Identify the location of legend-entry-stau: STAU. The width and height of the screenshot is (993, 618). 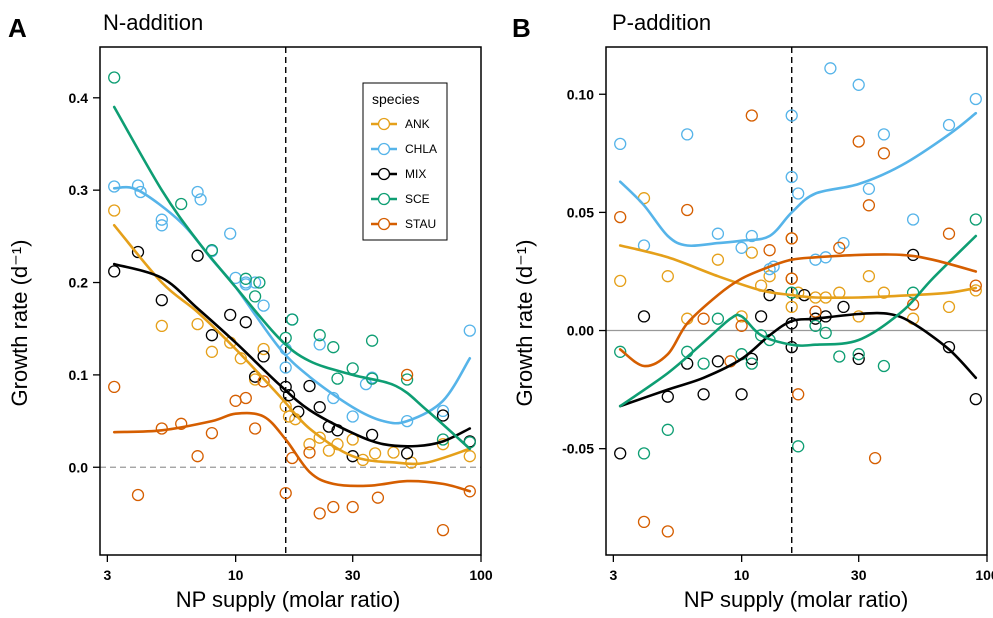
(403, 224).